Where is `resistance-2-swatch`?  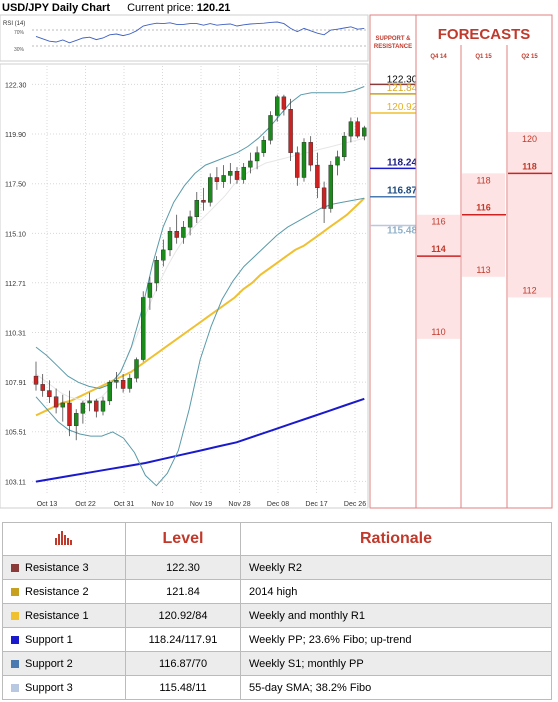
resistance-2-swatch is located at coordinates (15, 591).